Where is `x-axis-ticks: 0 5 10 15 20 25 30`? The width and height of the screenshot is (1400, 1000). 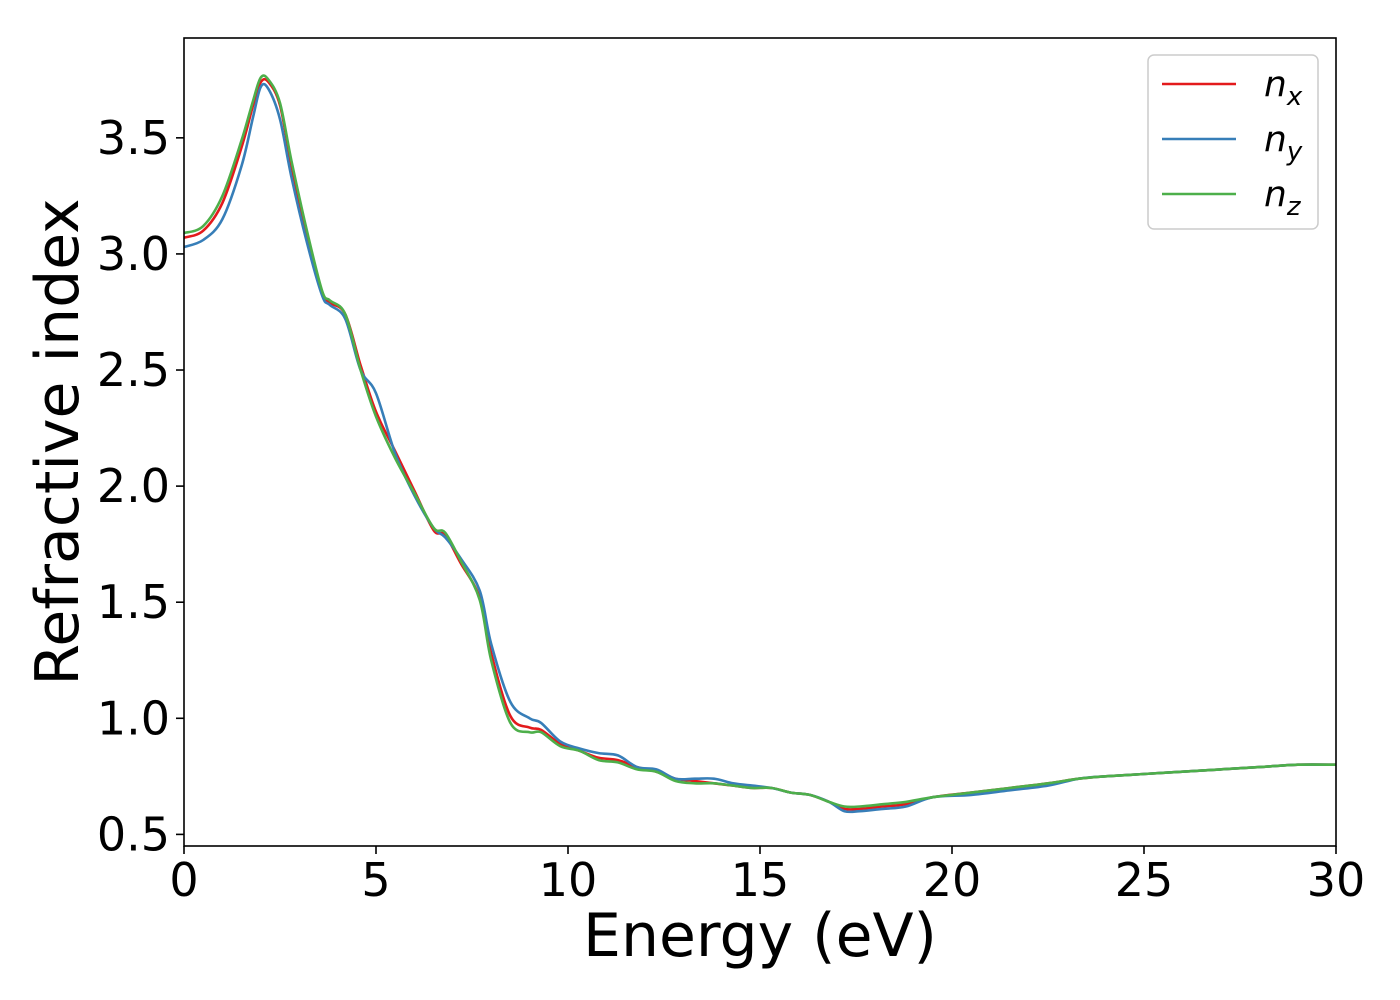
x-axis-ticks: 0 5 10 15 20 25 30 is located at coordinates (767, 876).